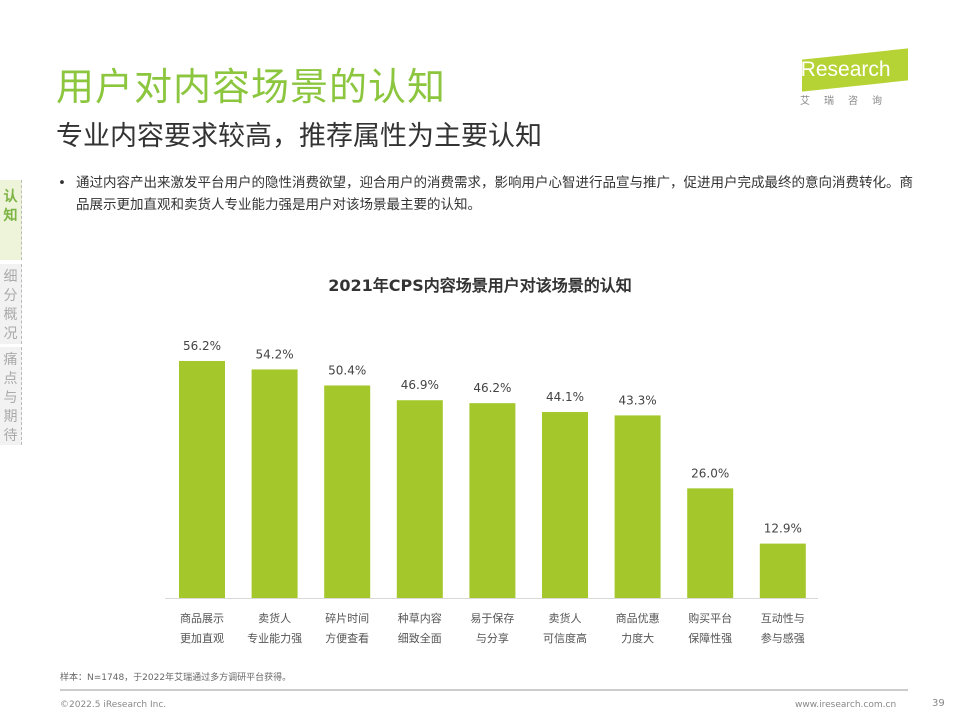 The image size is (960, 720). I want to click on data-label: 43.3%, so click(638, 400).